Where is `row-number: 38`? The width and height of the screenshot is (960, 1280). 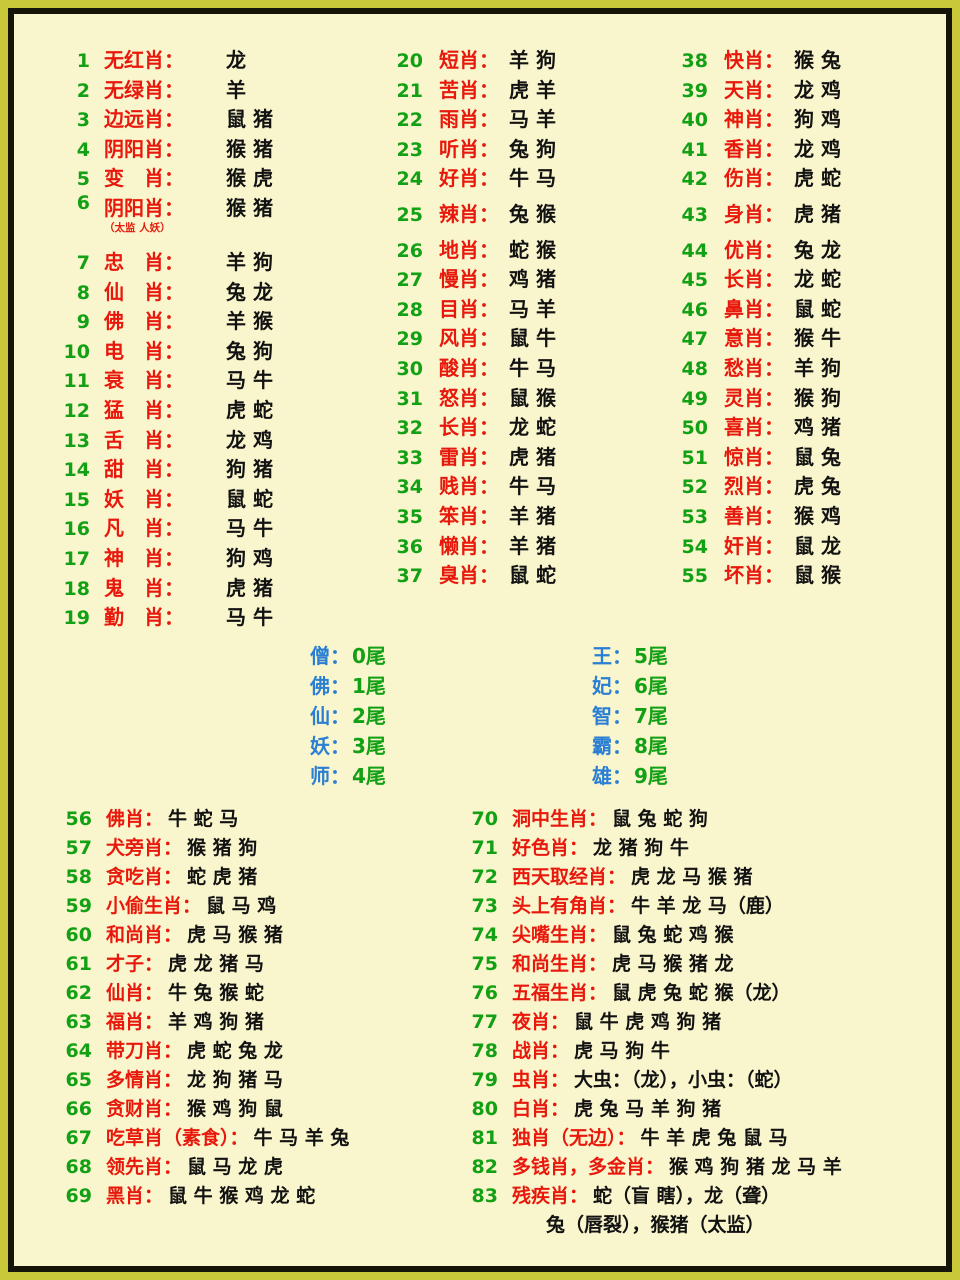 row-number: 38 is located at coordinates (694, 61).